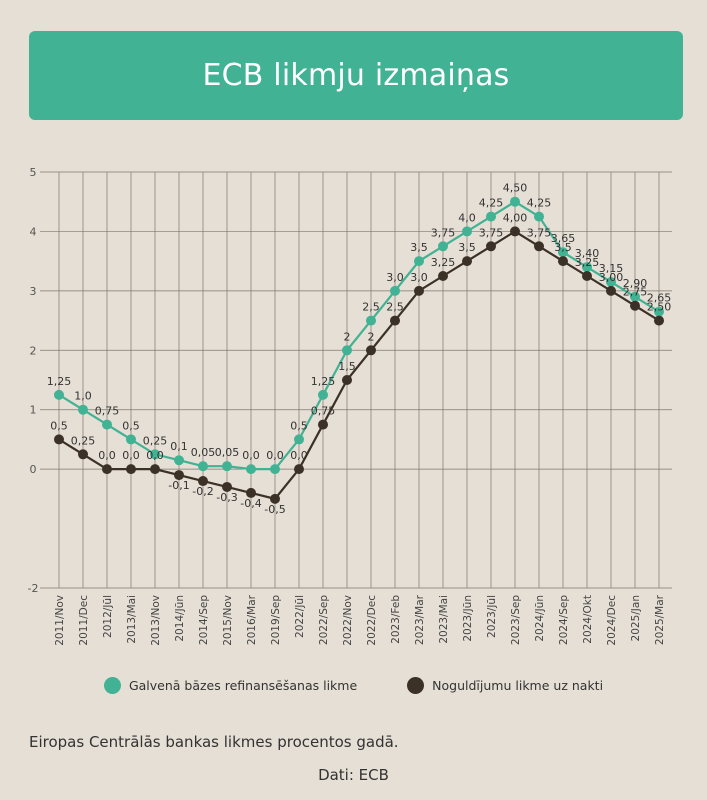  Describe the element at coordinates (204, 620) in the screenshot. I see `x-tick-label: 2014/Sep` at that location.